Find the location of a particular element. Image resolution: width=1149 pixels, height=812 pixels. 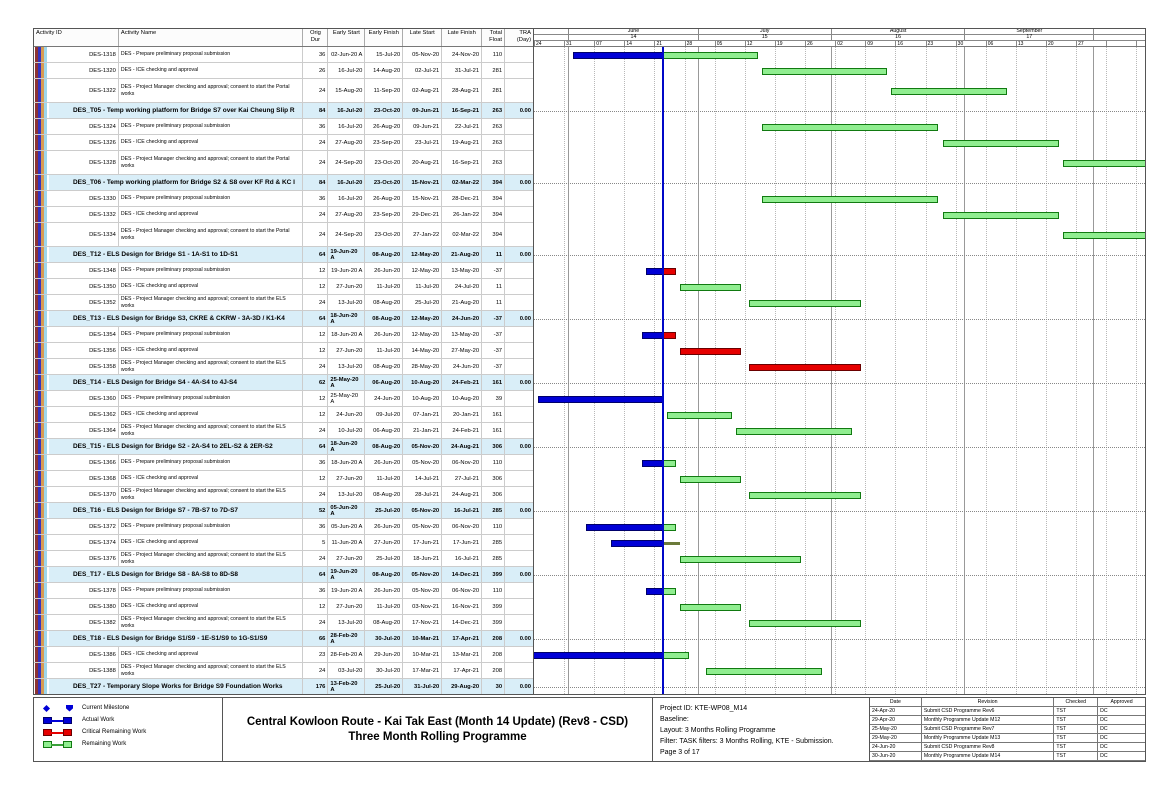

early-start-value: 28-Feb-20 A is located at coordinates (347, 638).